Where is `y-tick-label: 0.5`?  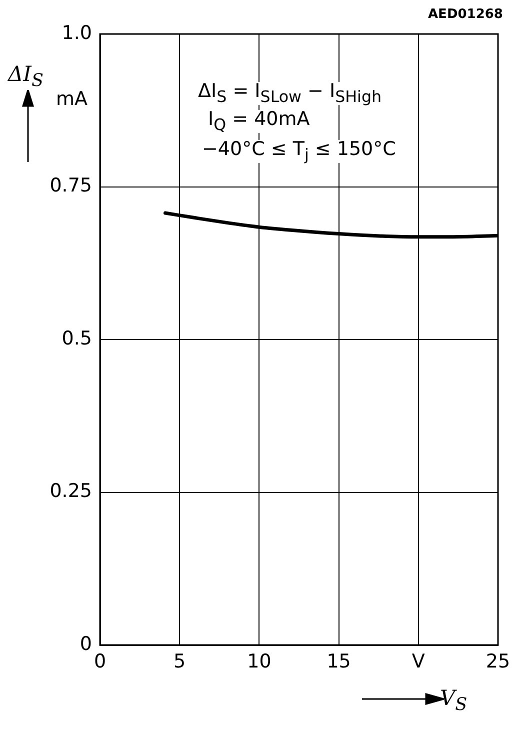
y-tick-label: 0.5 is located at coordinates (77, 338).